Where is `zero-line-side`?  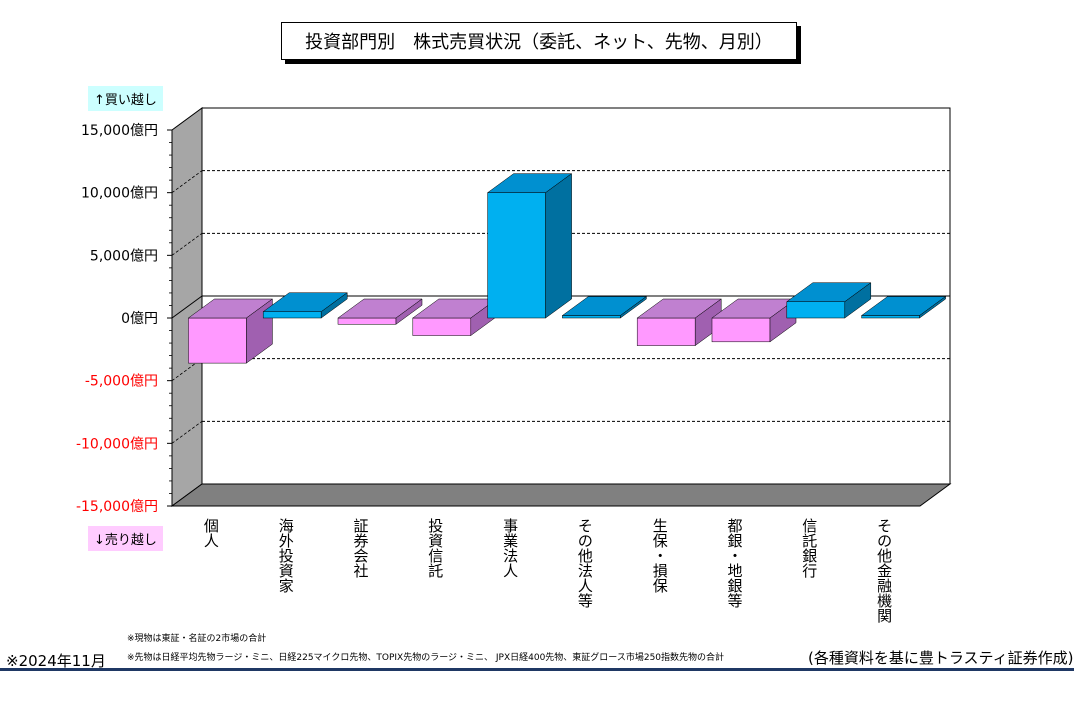
zero-line-side is located at coordinates (187, 307).